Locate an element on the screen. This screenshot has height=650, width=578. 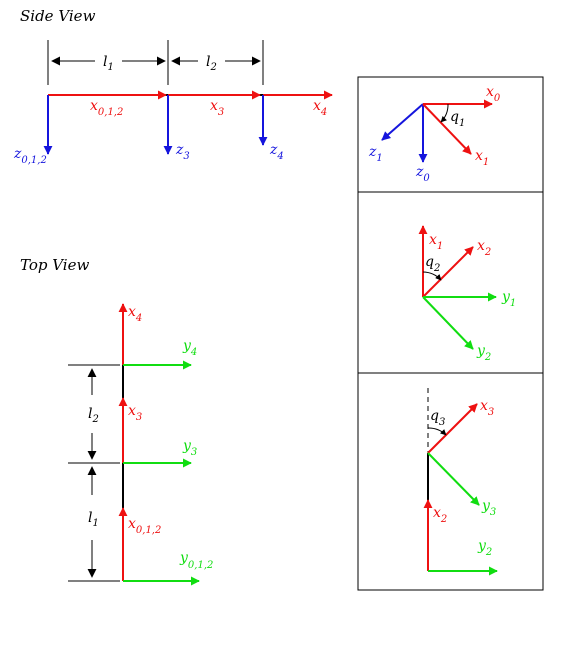
p1-x0-label: x0 is located at coordinates (493, 94).